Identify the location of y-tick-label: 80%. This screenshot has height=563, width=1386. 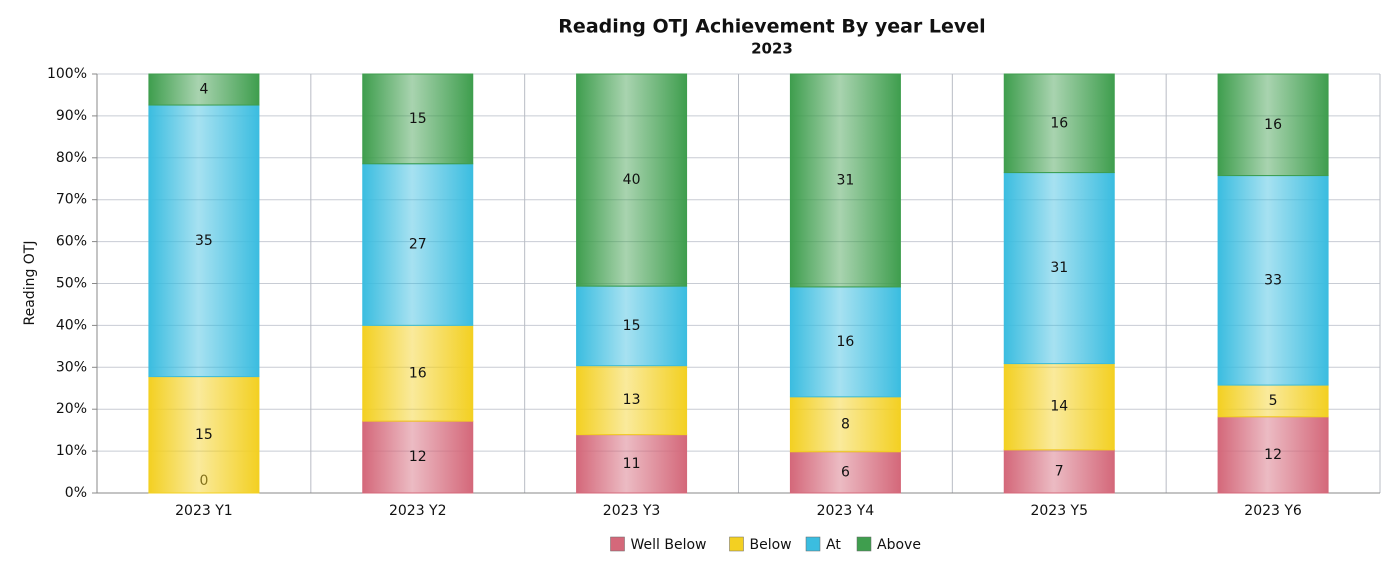
(71, 158).